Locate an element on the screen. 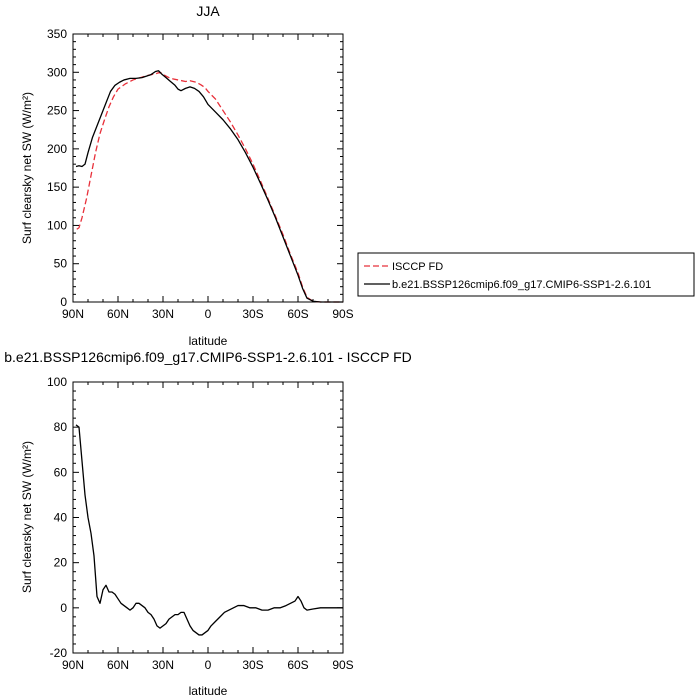 The width and height of the screenshot is (700, 700). bottom-y-tick-label: -20 is located at coordinates (59, 653).